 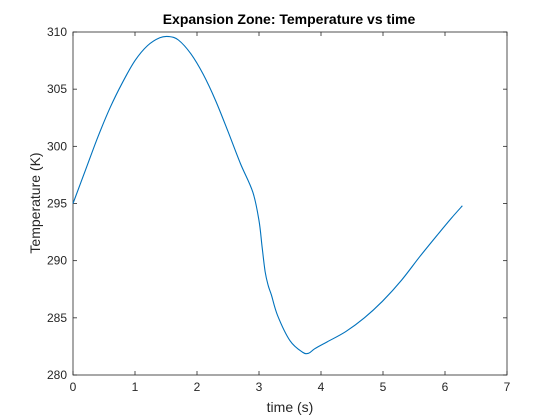 I want to click on x-tick-label: 3, so click(x=259, y=387).